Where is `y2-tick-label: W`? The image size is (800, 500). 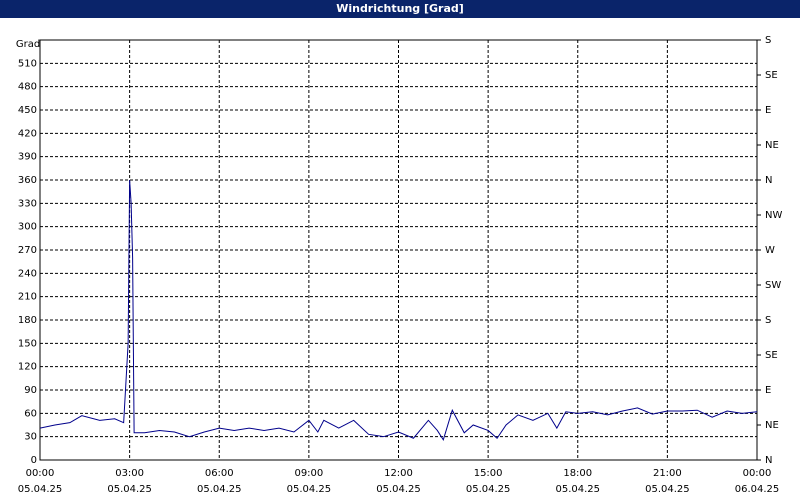 y2-tick-label: W is located at coordinates (770, 250).